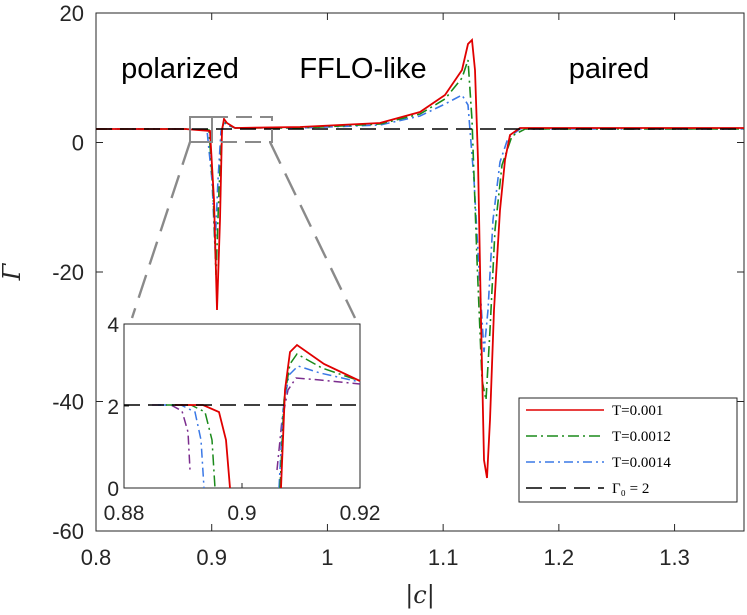 Image resolution: width=747 pixels, height=615 pixels. I want to click on x-tick-label: 0.9, so click(211, 557).